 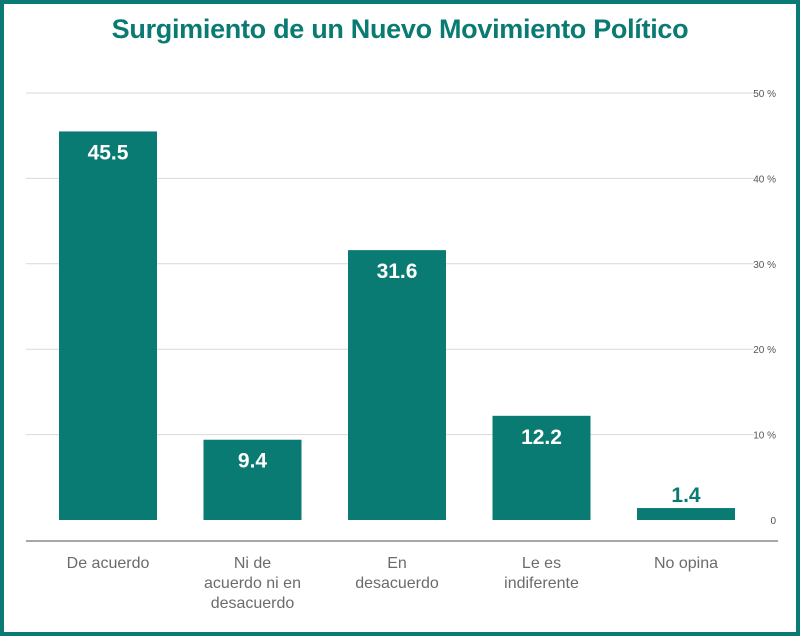 What do you see at coordinates (686, 495) in the screenshot?
I see `bar-value-label: 1.4` at bounding box center [686, 495].